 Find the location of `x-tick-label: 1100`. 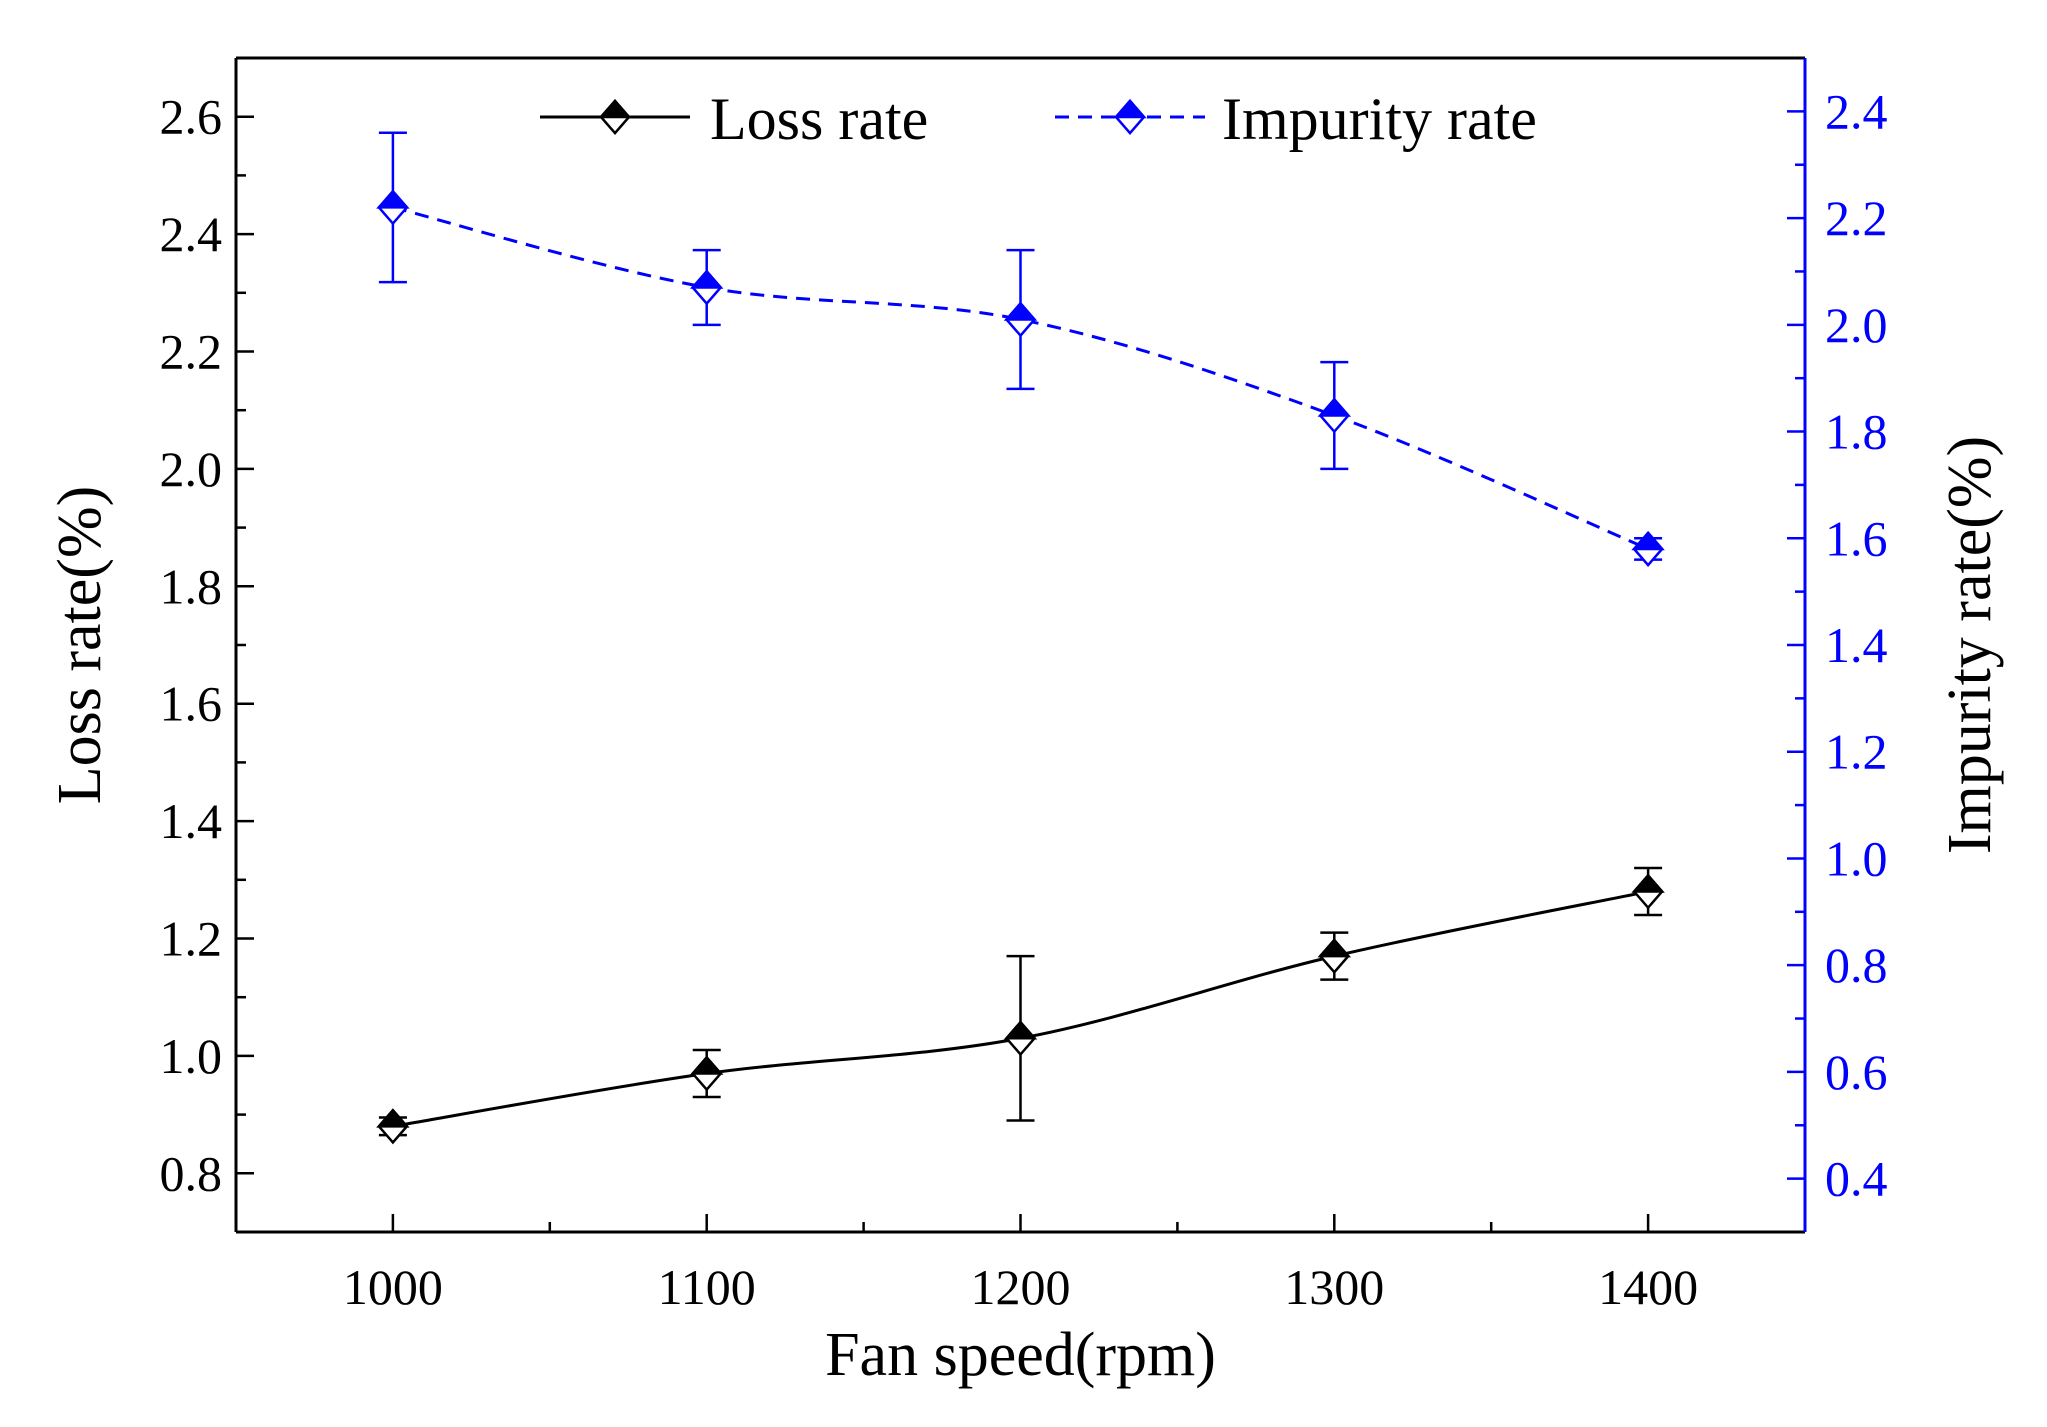

x-tick-label: 1100 is located at coordinates (707, 1287).